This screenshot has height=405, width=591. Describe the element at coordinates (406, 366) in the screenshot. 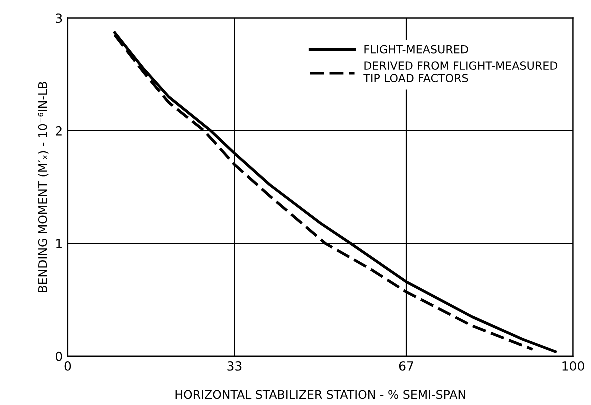

I see `x-tick-label: 67` at that location.